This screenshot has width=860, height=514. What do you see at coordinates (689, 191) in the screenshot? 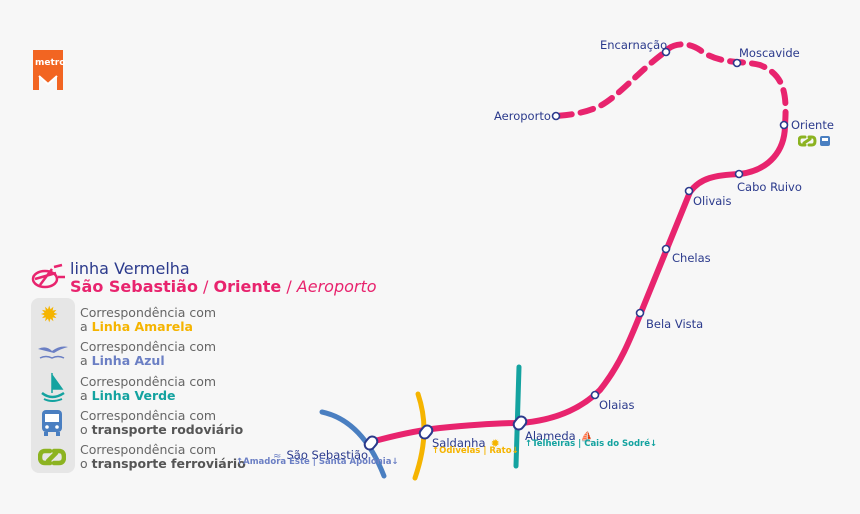
I see `station-dot-olivais` at bounding box center [689, 191].